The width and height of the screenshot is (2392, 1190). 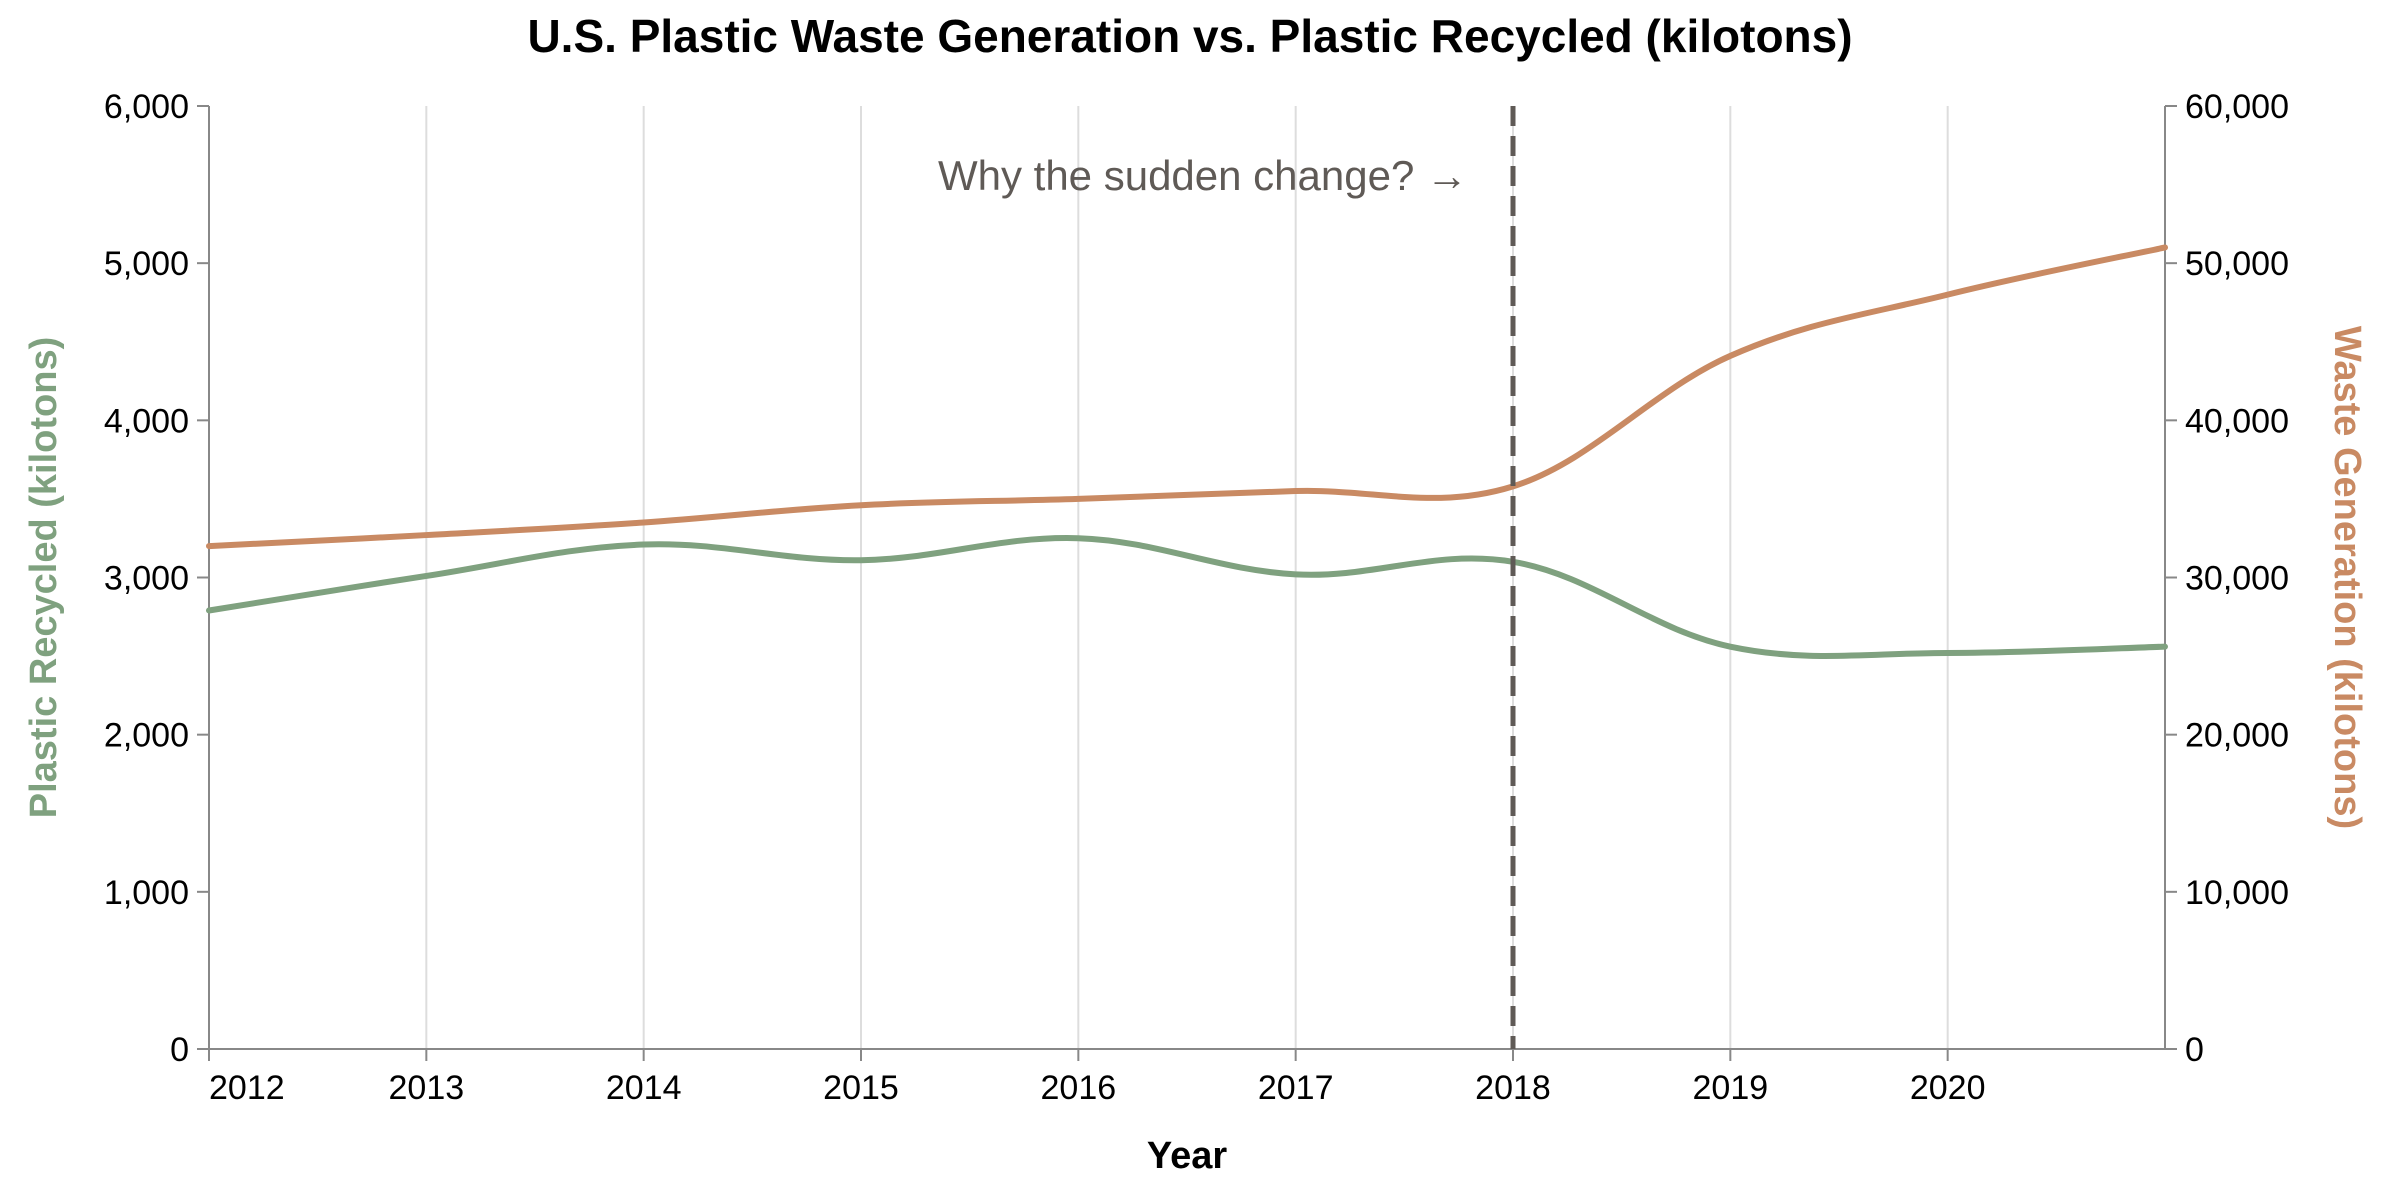 What do you see at coordinates (2237, 736) in the screenshot?
I see `y-right-tick-label: 20,000` at bounding box center [2237, 736].